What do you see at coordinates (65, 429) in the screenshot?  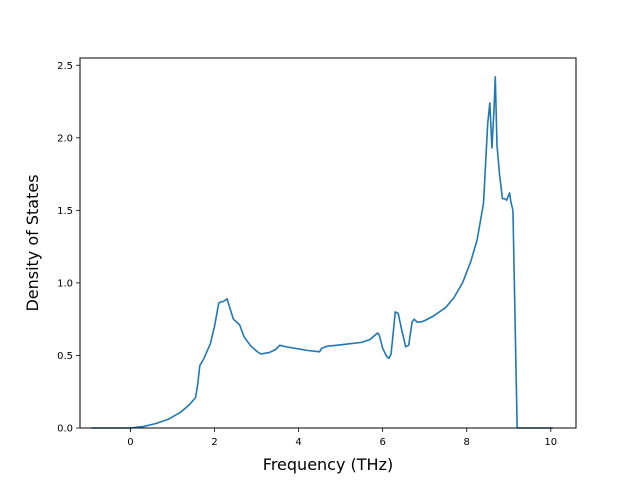 I see `y-tick-label: 0.0` at bounding box center [65, 429].